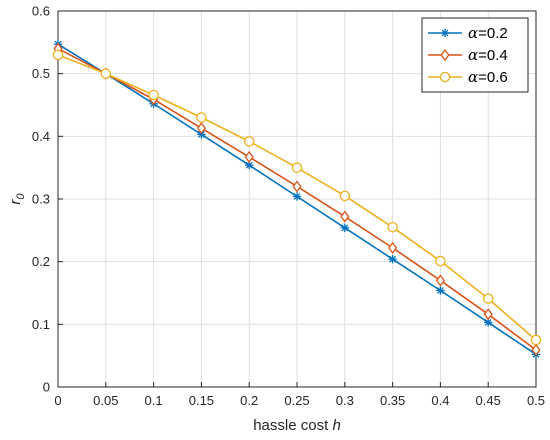  I want to click on legend-label-value: =0.2, so click(493, 33).